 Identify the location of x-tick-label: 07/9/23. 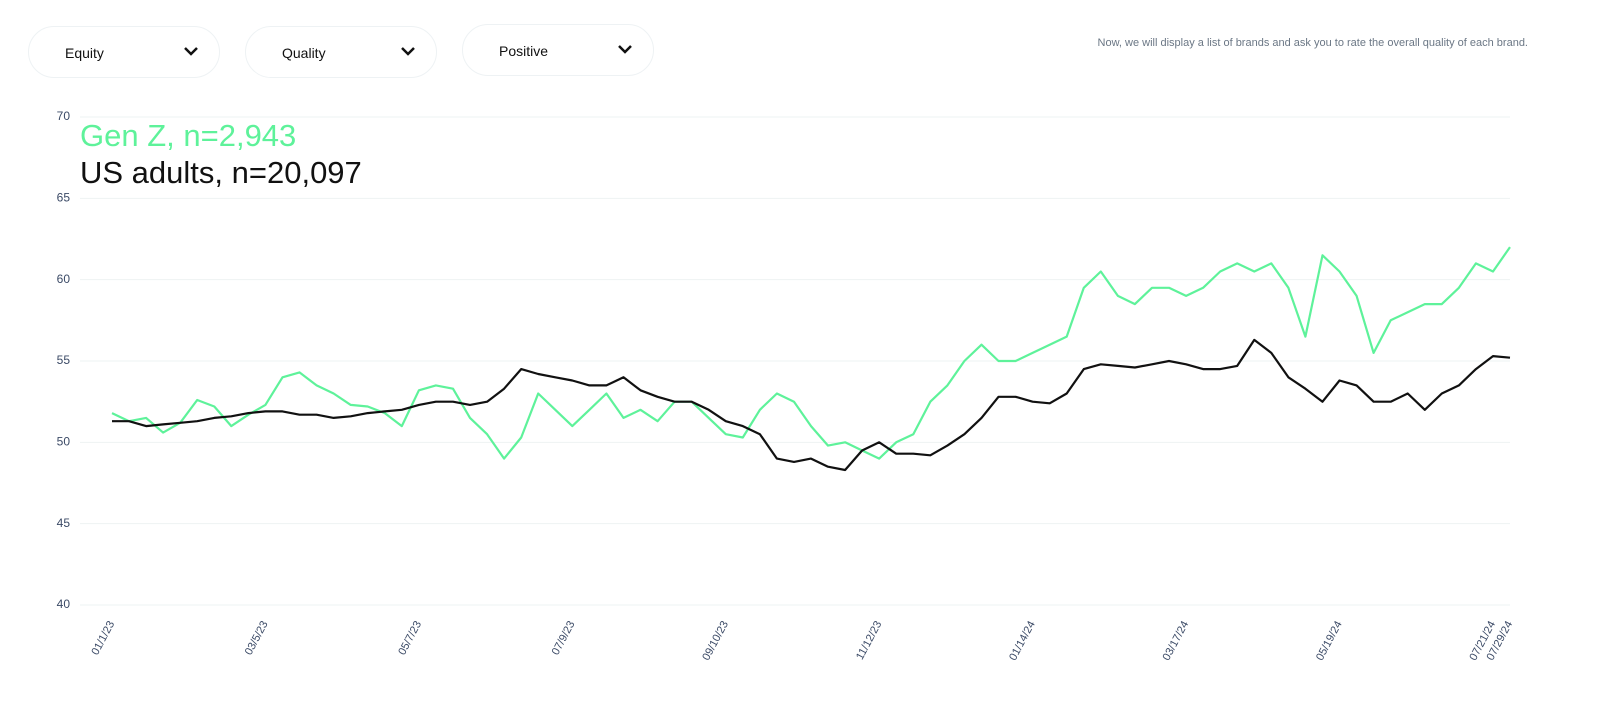
(564, 638).